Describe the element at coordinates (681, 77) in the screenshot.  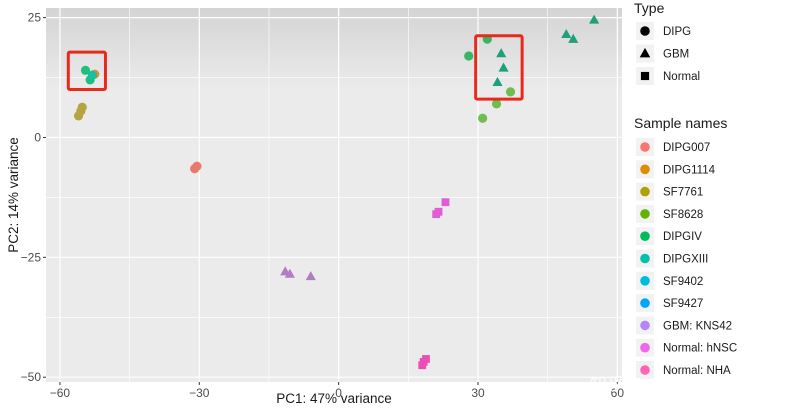
I see `legend-shape-label: Normal` at that location.